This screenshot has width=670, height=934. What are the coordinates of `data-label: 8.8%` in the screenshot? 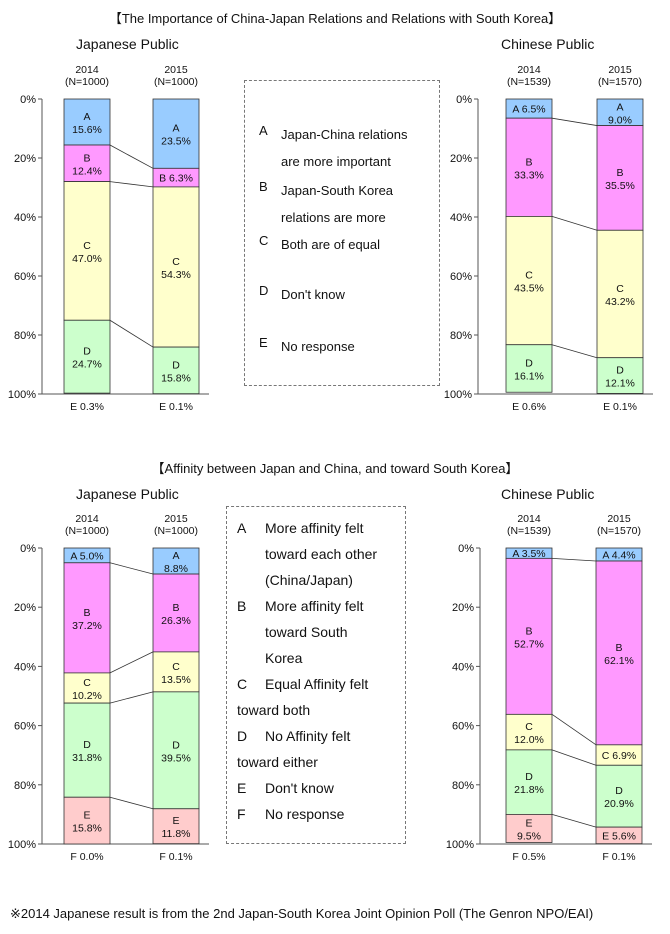 It's located at (176, 569).